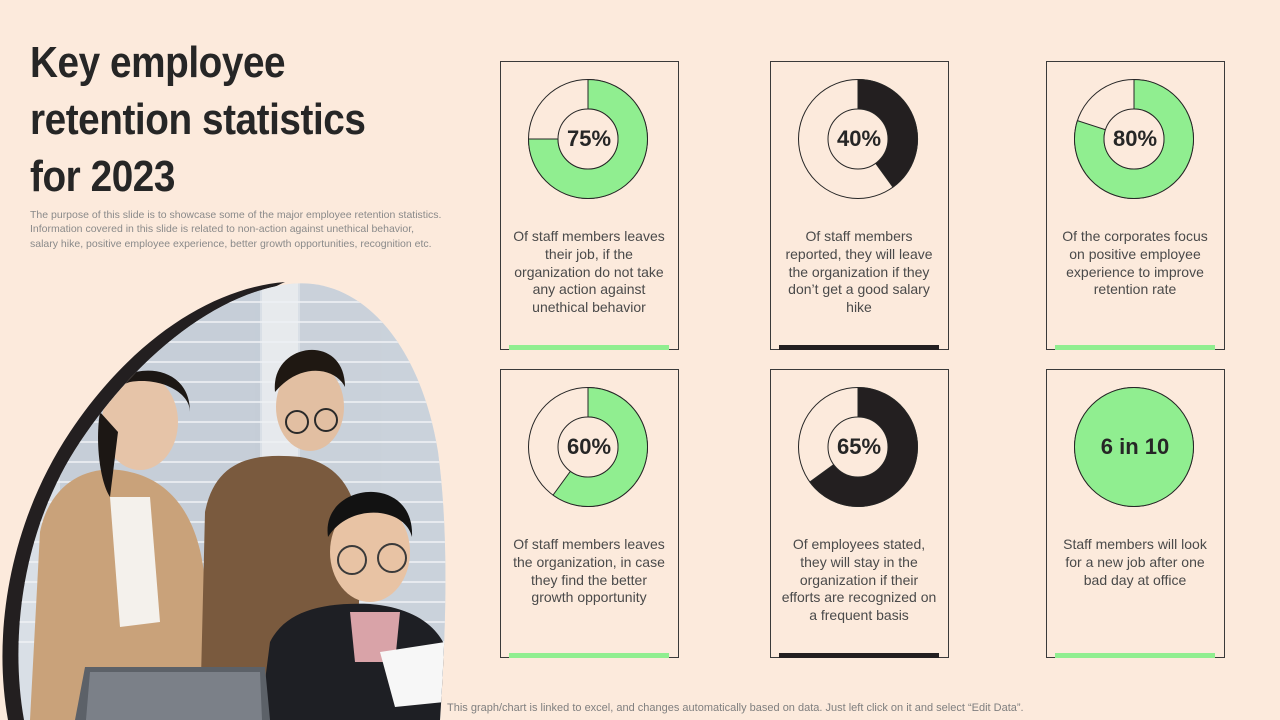  I want to click on stat-value: 80%, so click(1135, 138).